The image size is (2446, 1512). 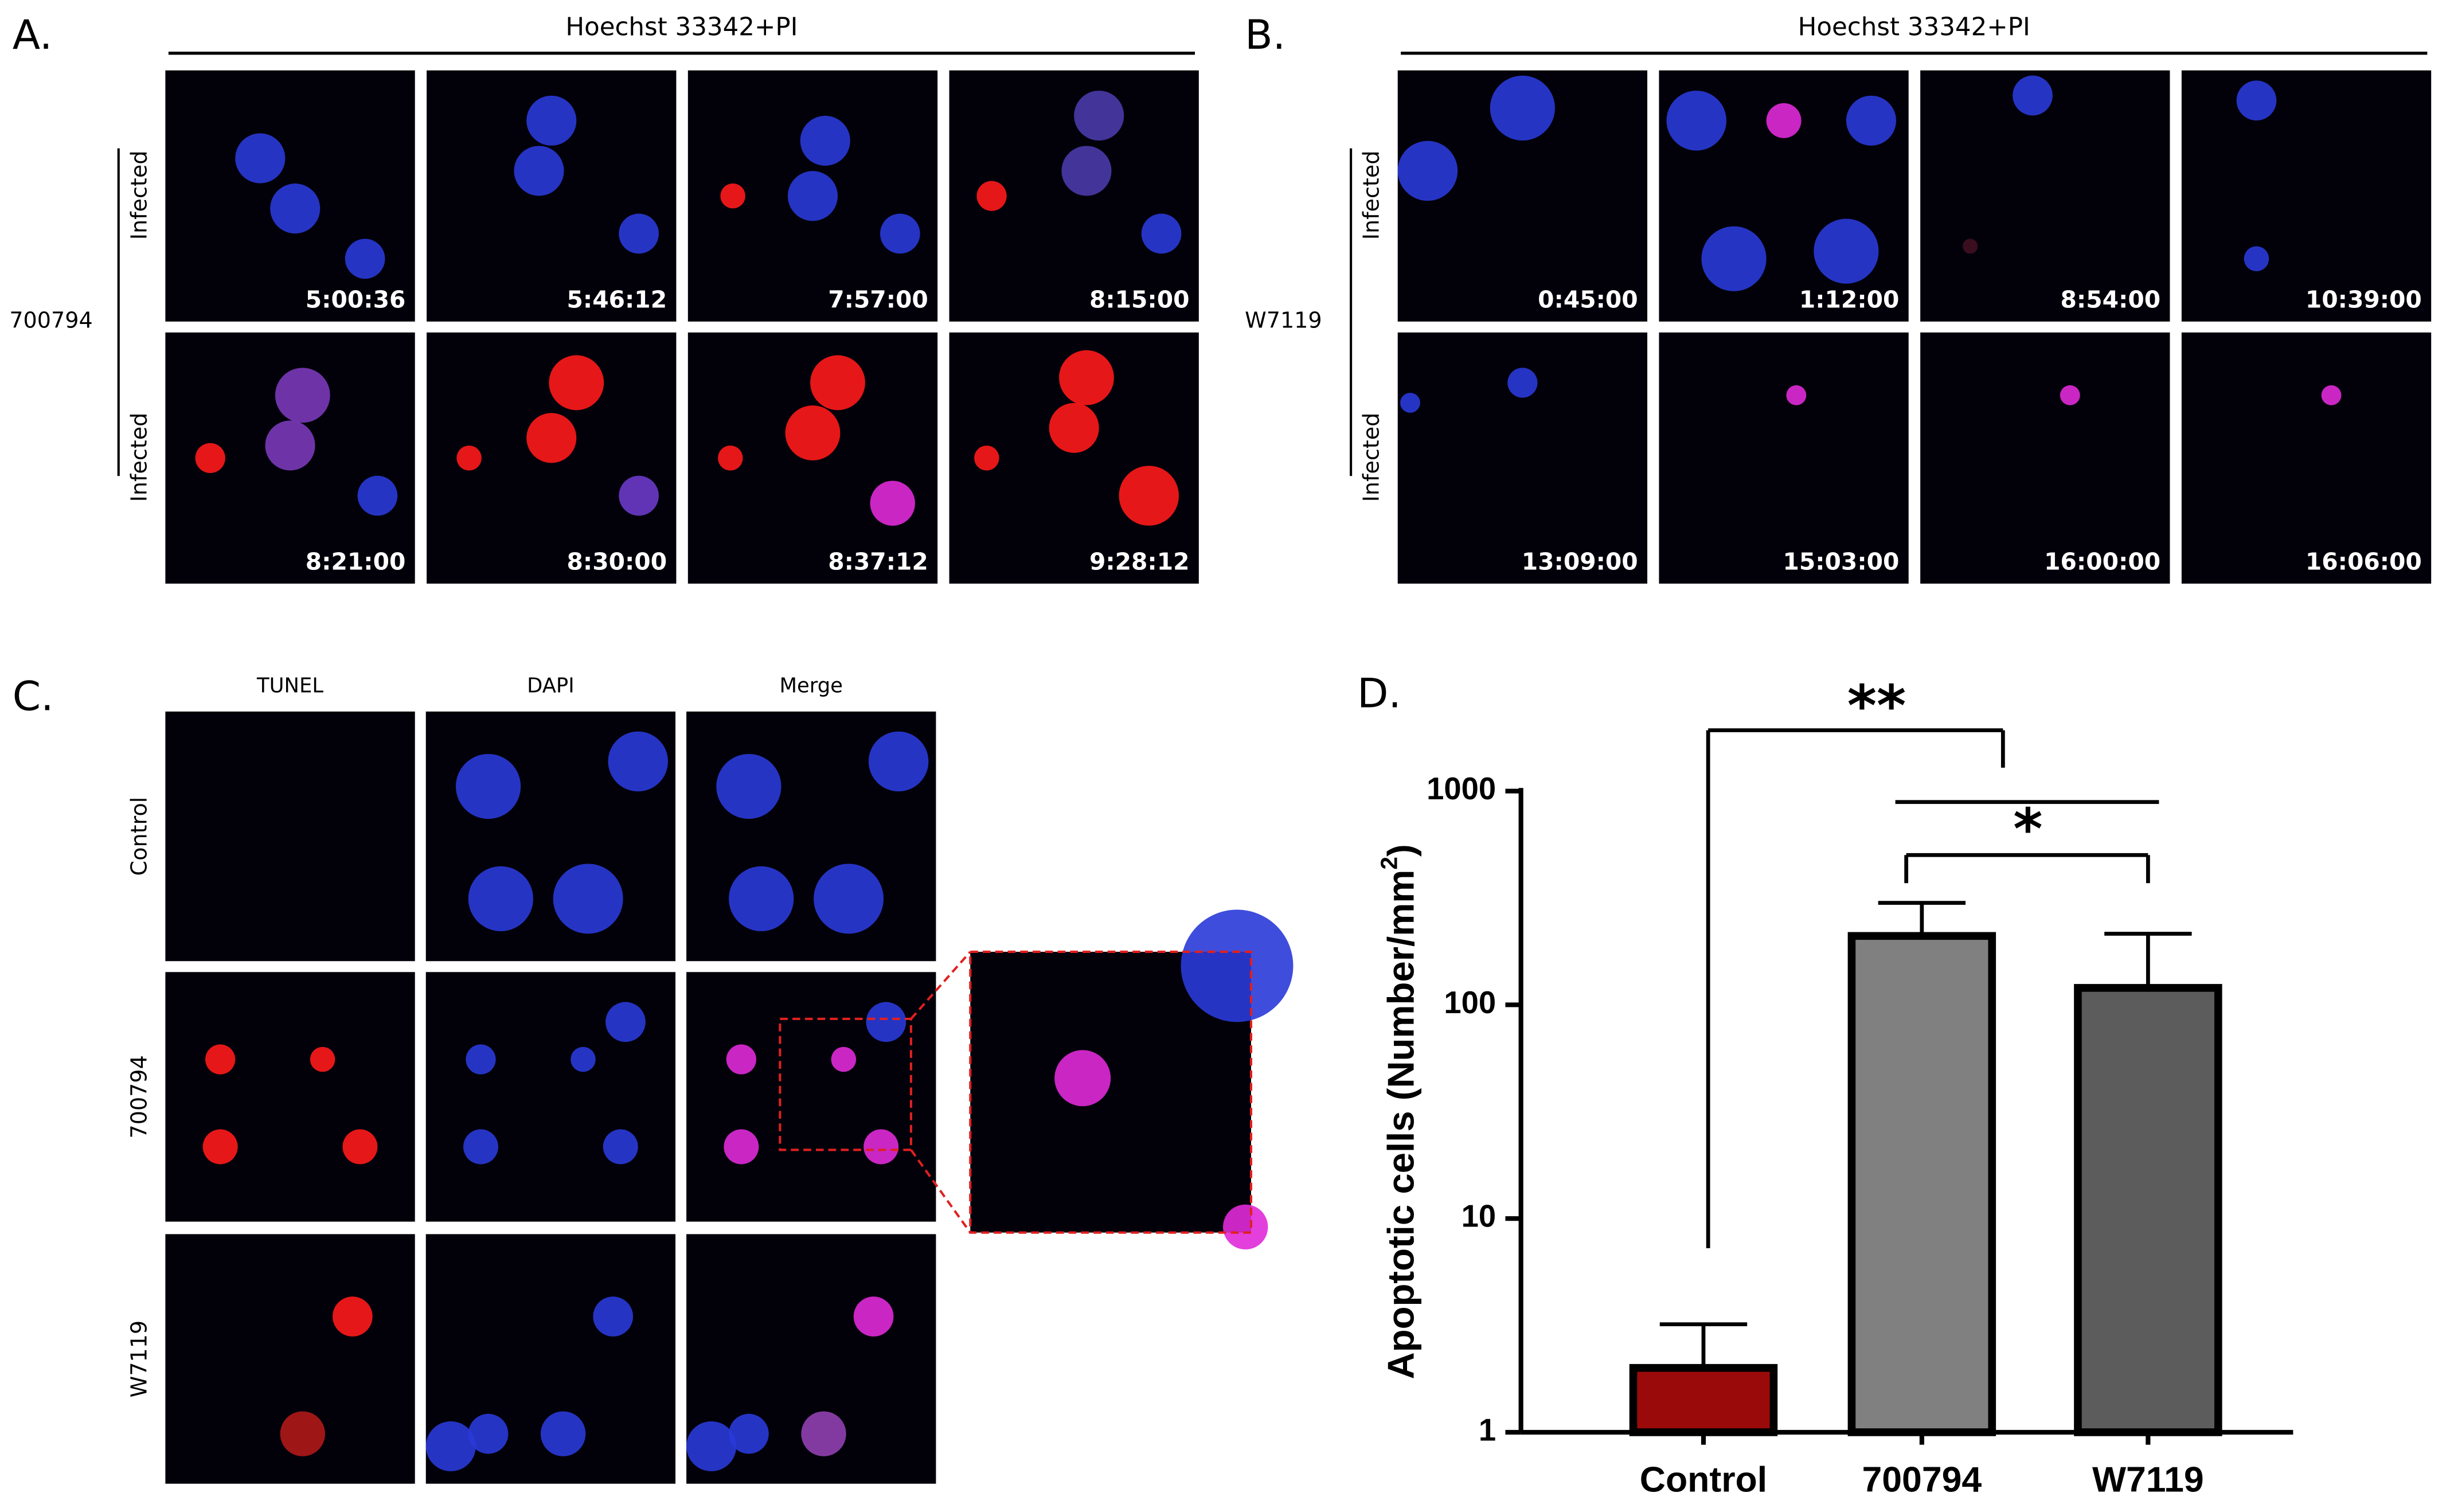 What do you see at coordinates (2364, 299) in the screenshot?
I see `timestamp: 10:39:00` at bounding box center [2364, 299].